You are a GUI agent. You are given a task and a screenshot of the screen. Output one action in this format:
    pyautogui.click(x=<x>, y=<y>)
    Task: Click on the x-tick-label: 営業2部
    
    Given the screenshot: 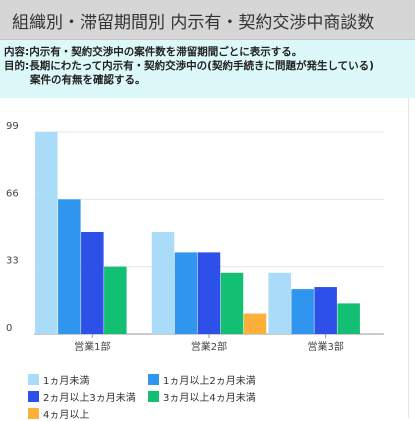 What is the action you would take?
    pyautogui.click(x=209, y=346)
    